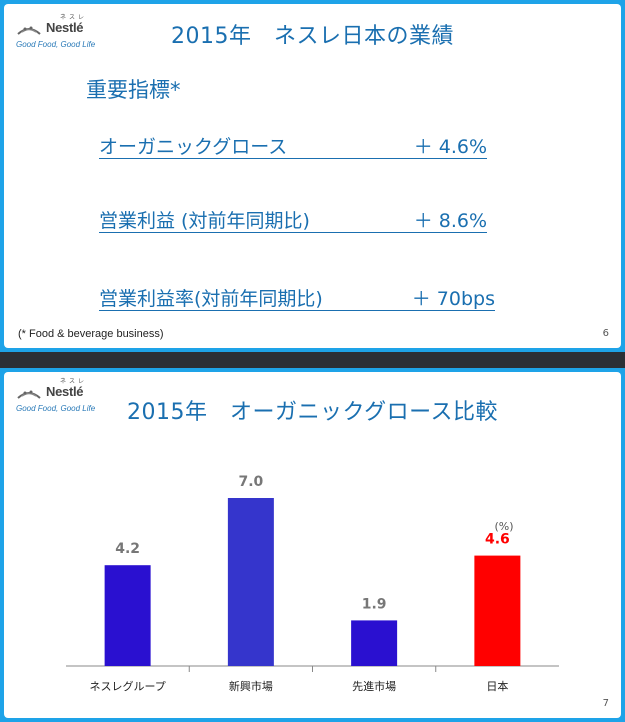 The width and height of the screenshot is (625, 722). Describe the element at coordinates (497, 686) in the screenshot. I see `category-label: 日本` at that location.